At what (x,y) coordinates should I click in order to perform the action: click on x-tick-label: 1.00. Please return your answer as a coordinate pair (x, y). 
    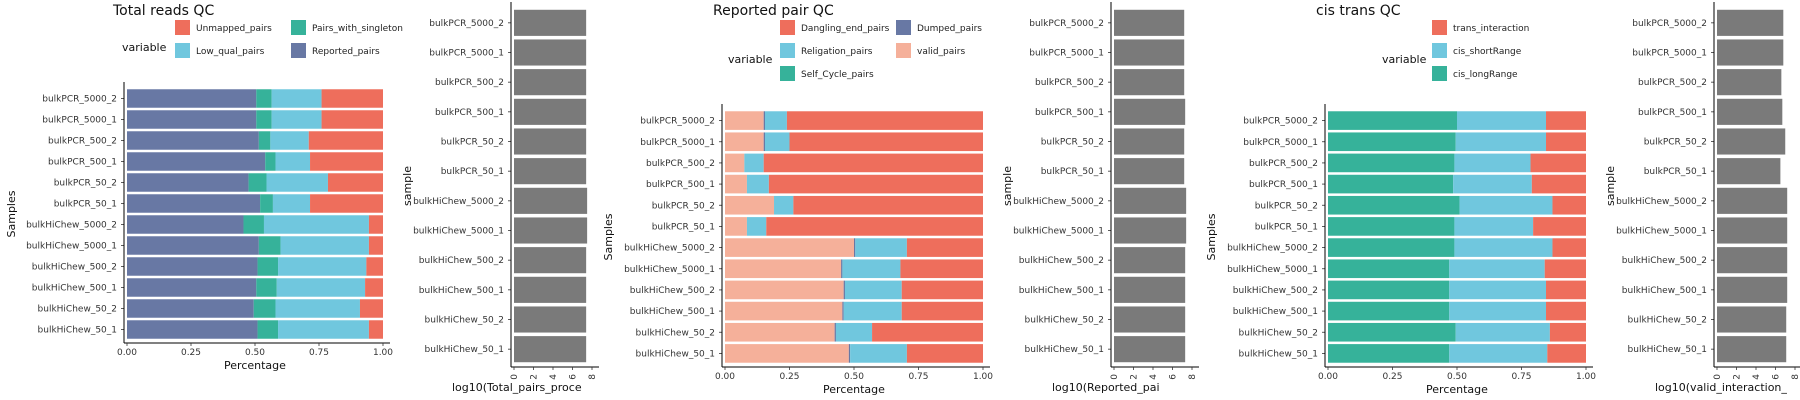
    Looking at the image, I should click on (383, 353).